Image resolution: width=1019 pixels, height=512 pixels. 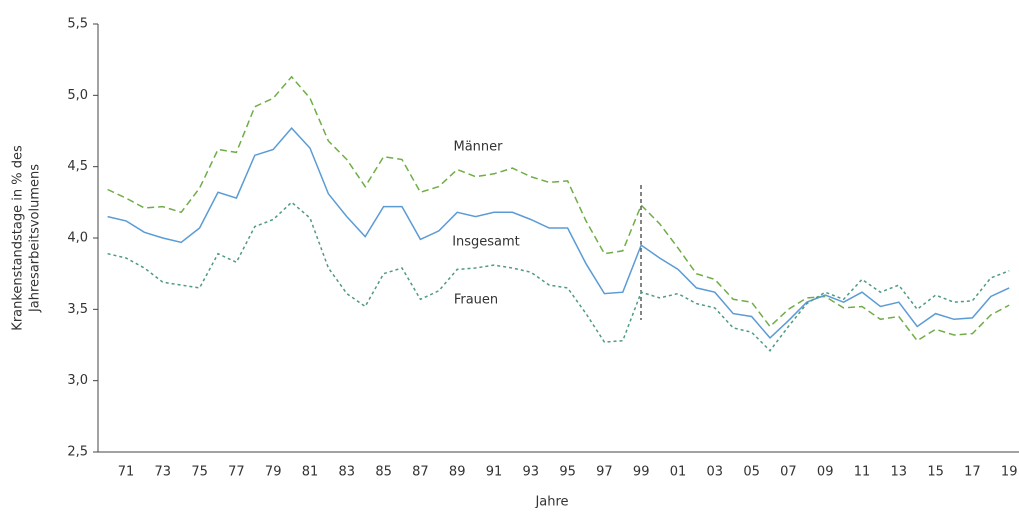 What do you see at coordinates (486, 242) in the screenshot?
I see `series-label: Insgesamt` at bounding box center [486, 242].